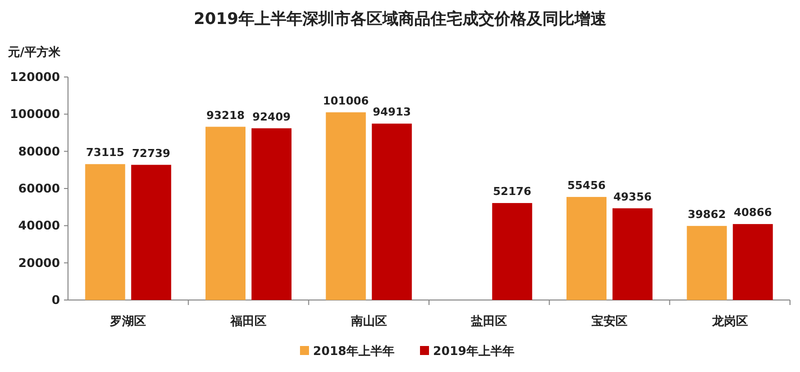  What do you see at coordinates (346, 101) in the screenshot?
I see `data-label: 101006` at bounding box center [346, 101].